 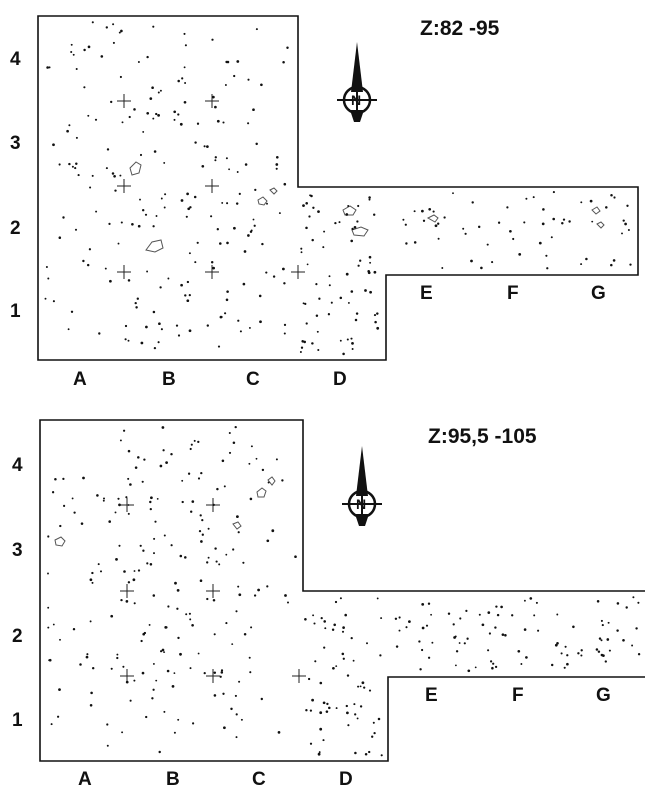 What do you see at coordinates (357, 82) in the screenshot?
I see `north-arrow-icon` at bounding box center [357, 82].